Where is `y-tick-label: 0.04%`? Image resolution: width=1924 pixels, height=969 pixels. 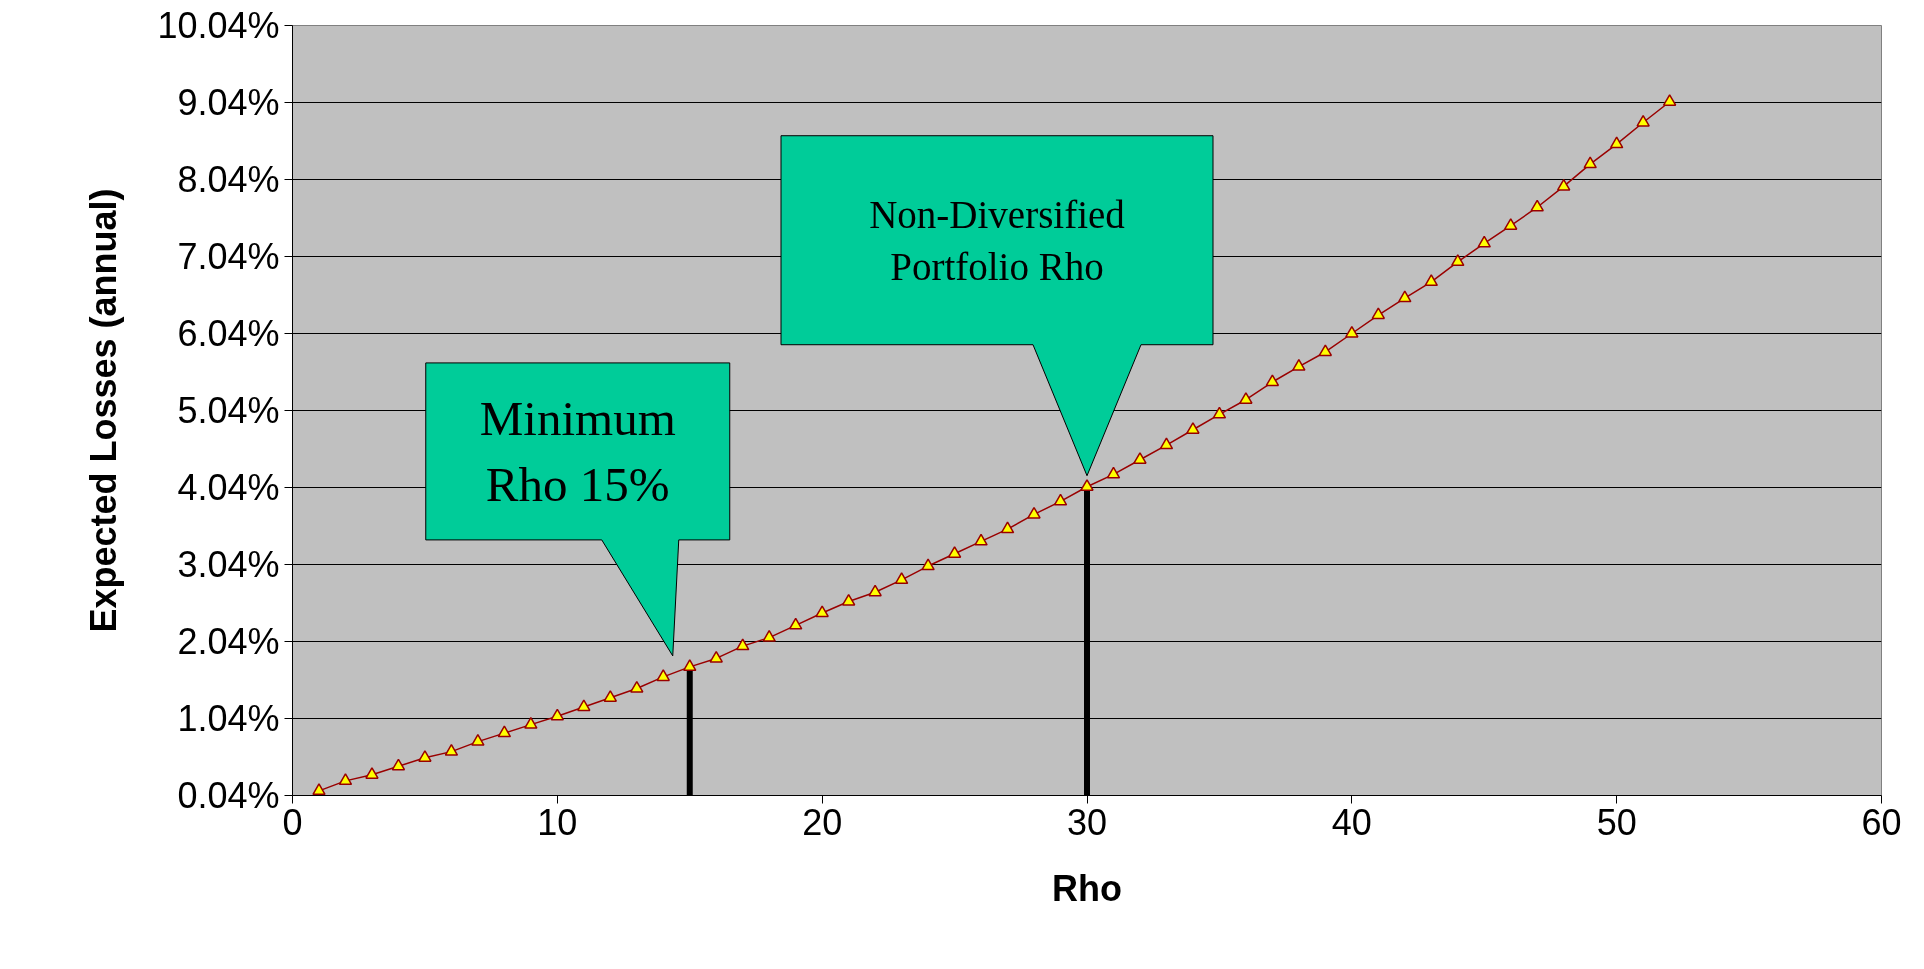
y-tick-label: 0.04% is located at coordinates (228, 795).